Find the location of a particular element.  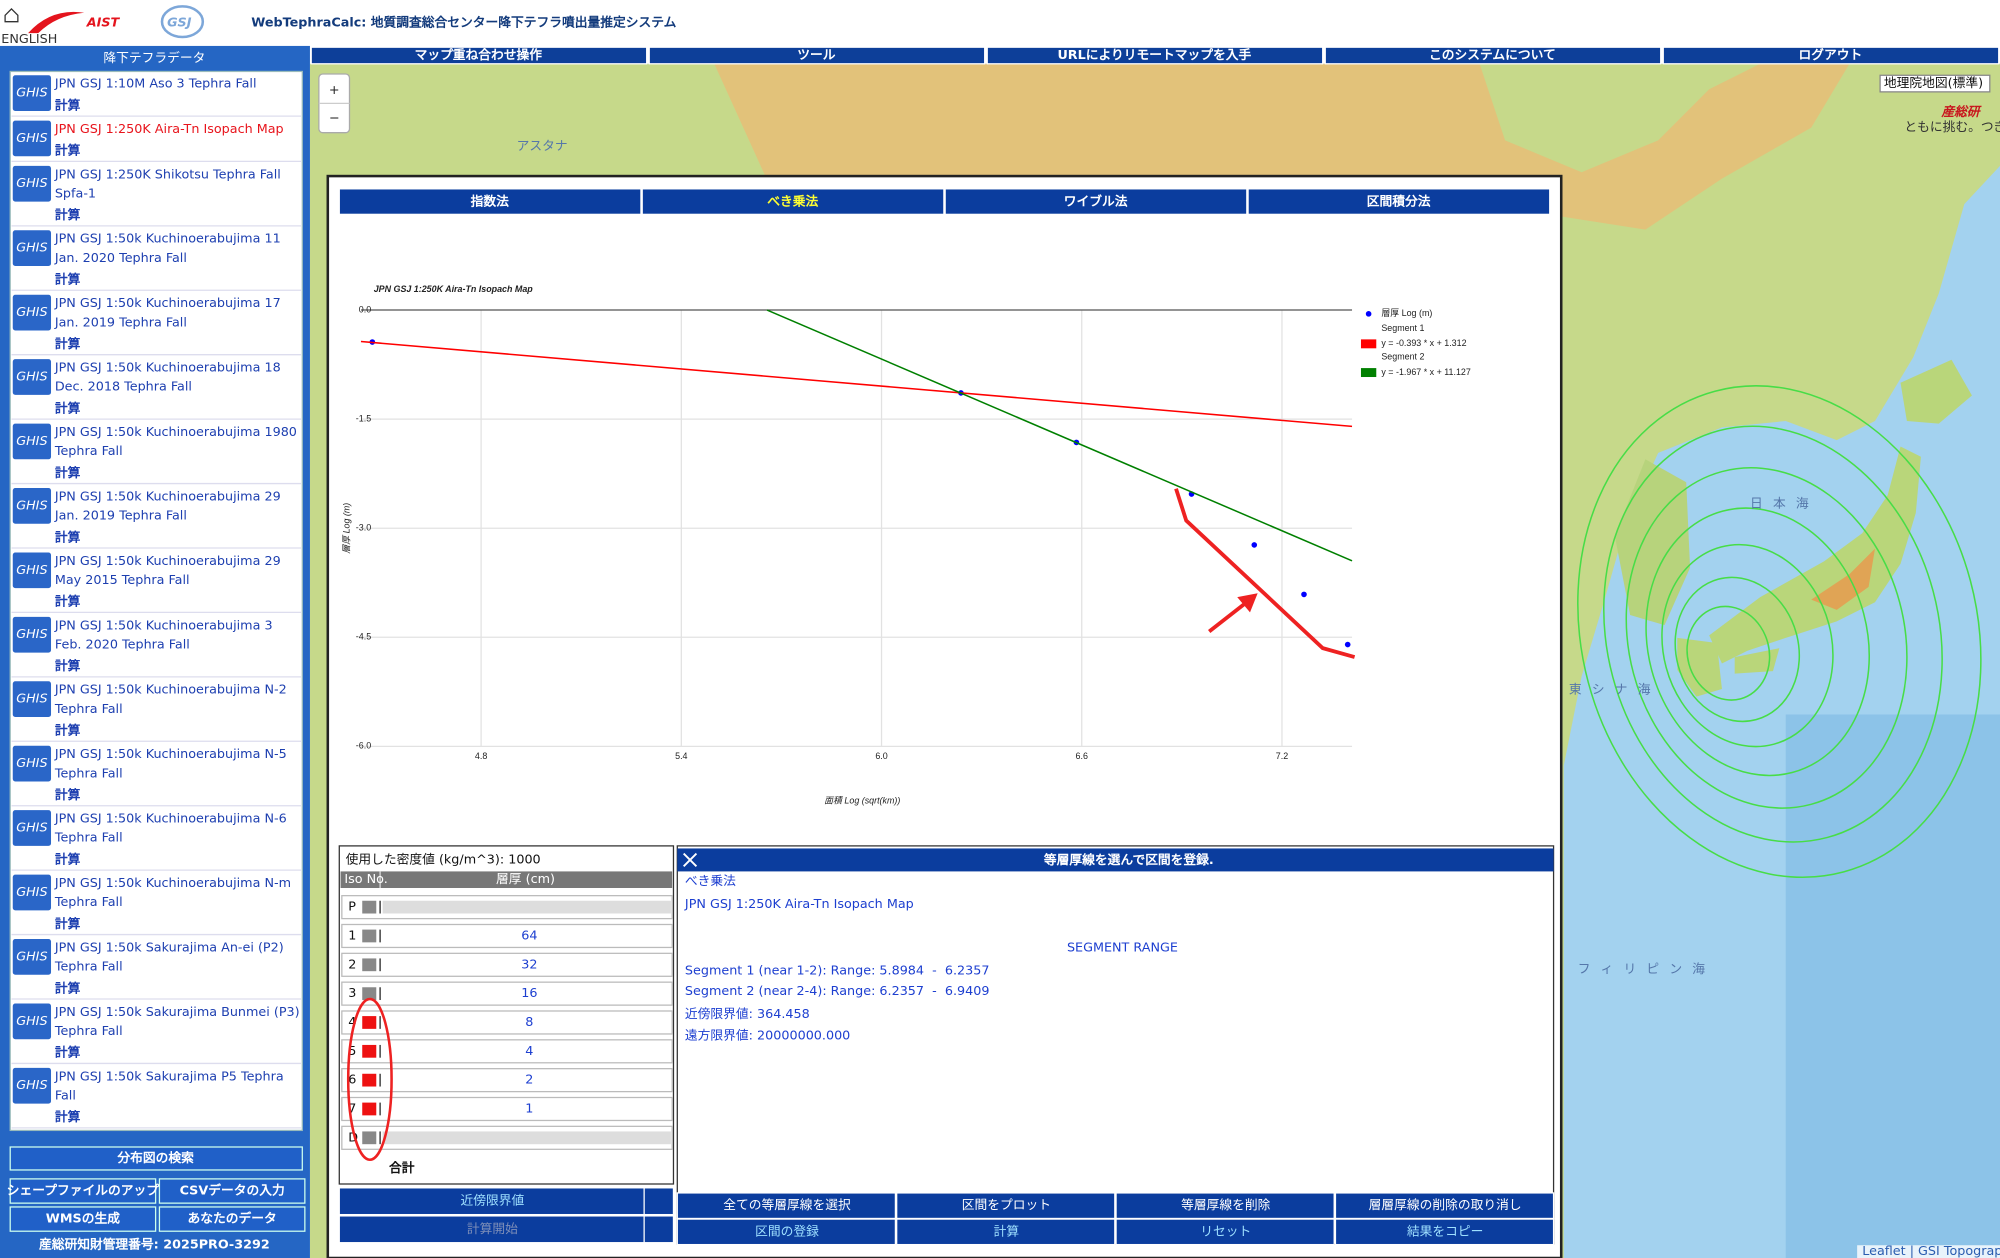

dataset-name: JPN GSJ 1:50k Kuchinoerabujima 3 is located at coordinates (163, 625).